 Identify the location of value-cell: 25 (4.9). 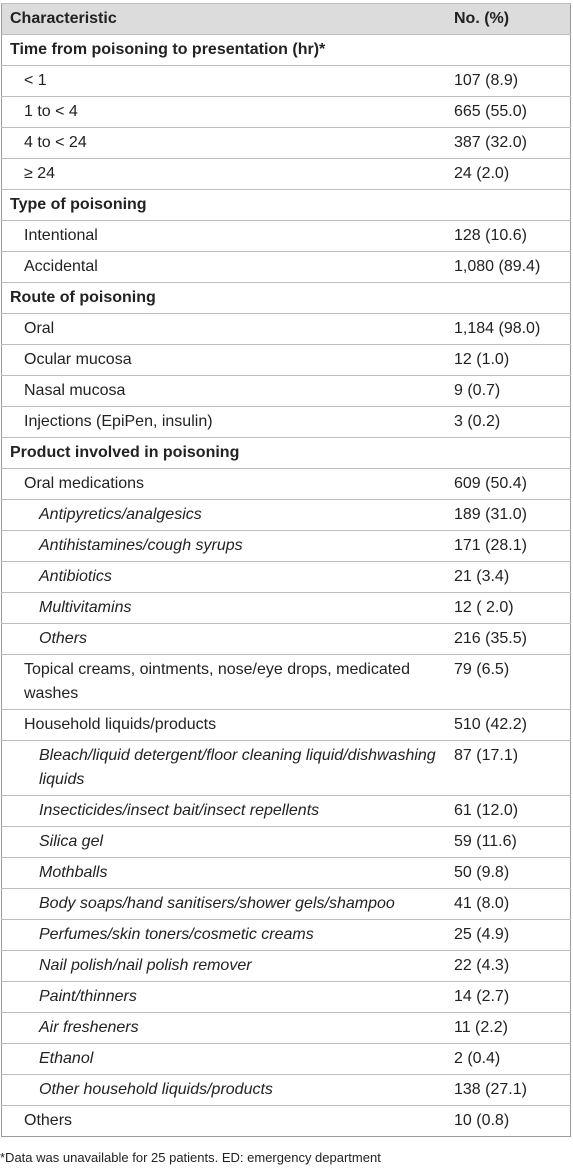
(507, 935).